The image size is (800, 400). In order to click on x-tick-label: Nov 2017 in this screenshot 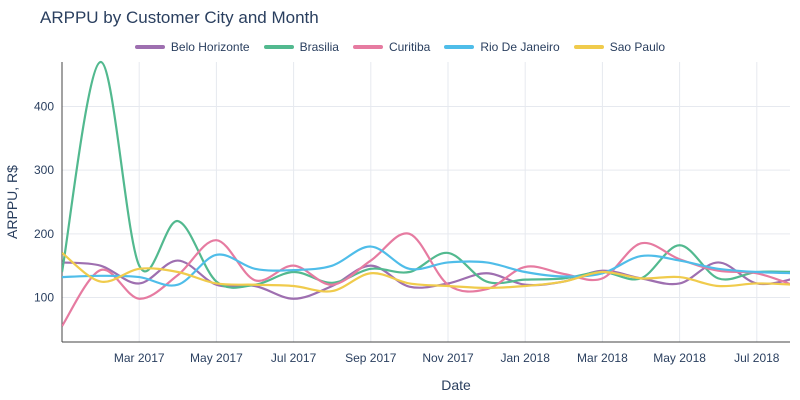, I will do `click(448, 358)`.